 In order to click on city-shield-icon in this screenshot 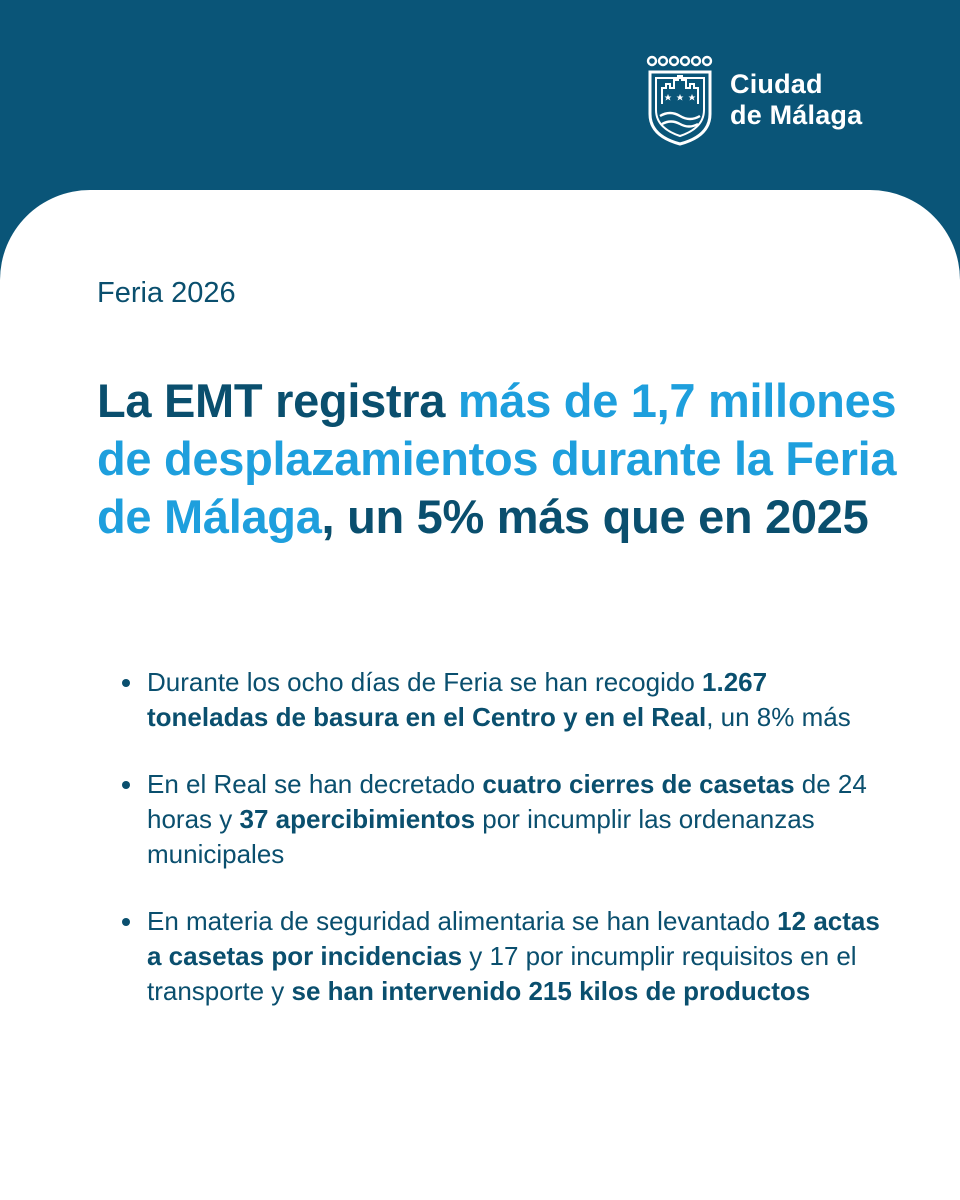, I will do `click(679, 100)`.